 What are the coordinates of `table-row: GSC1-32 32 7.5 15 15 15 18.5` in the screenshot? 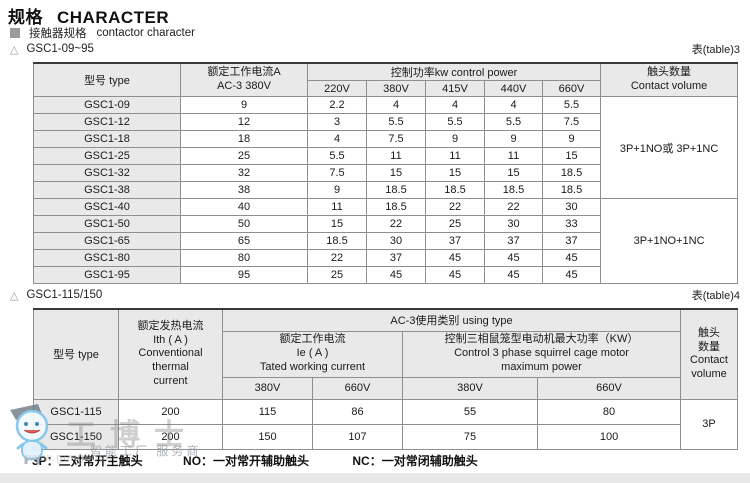 It's located at (385, 173).